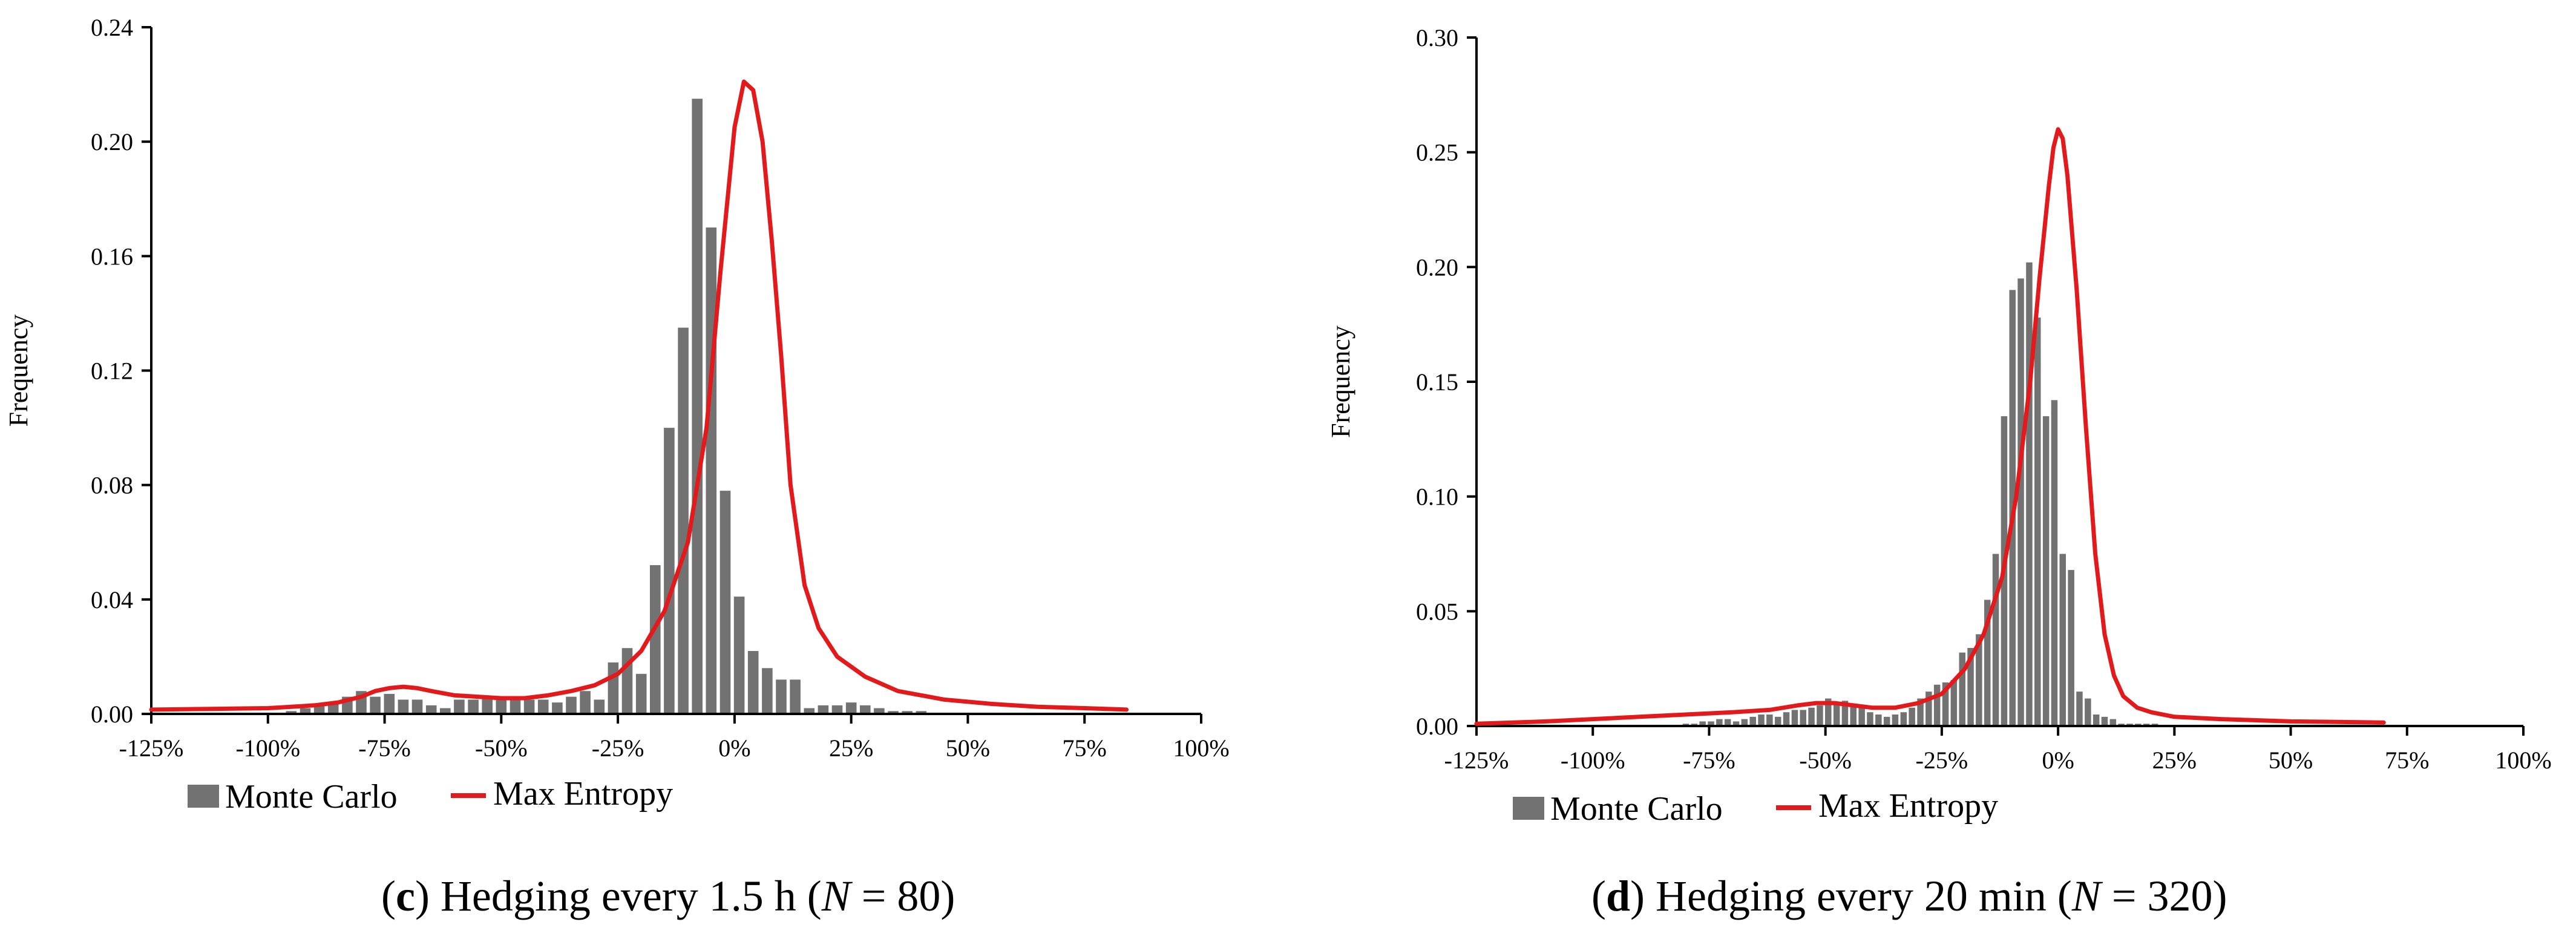  I want to click on legend-swatch-monte-carlo, so click(203, 796).